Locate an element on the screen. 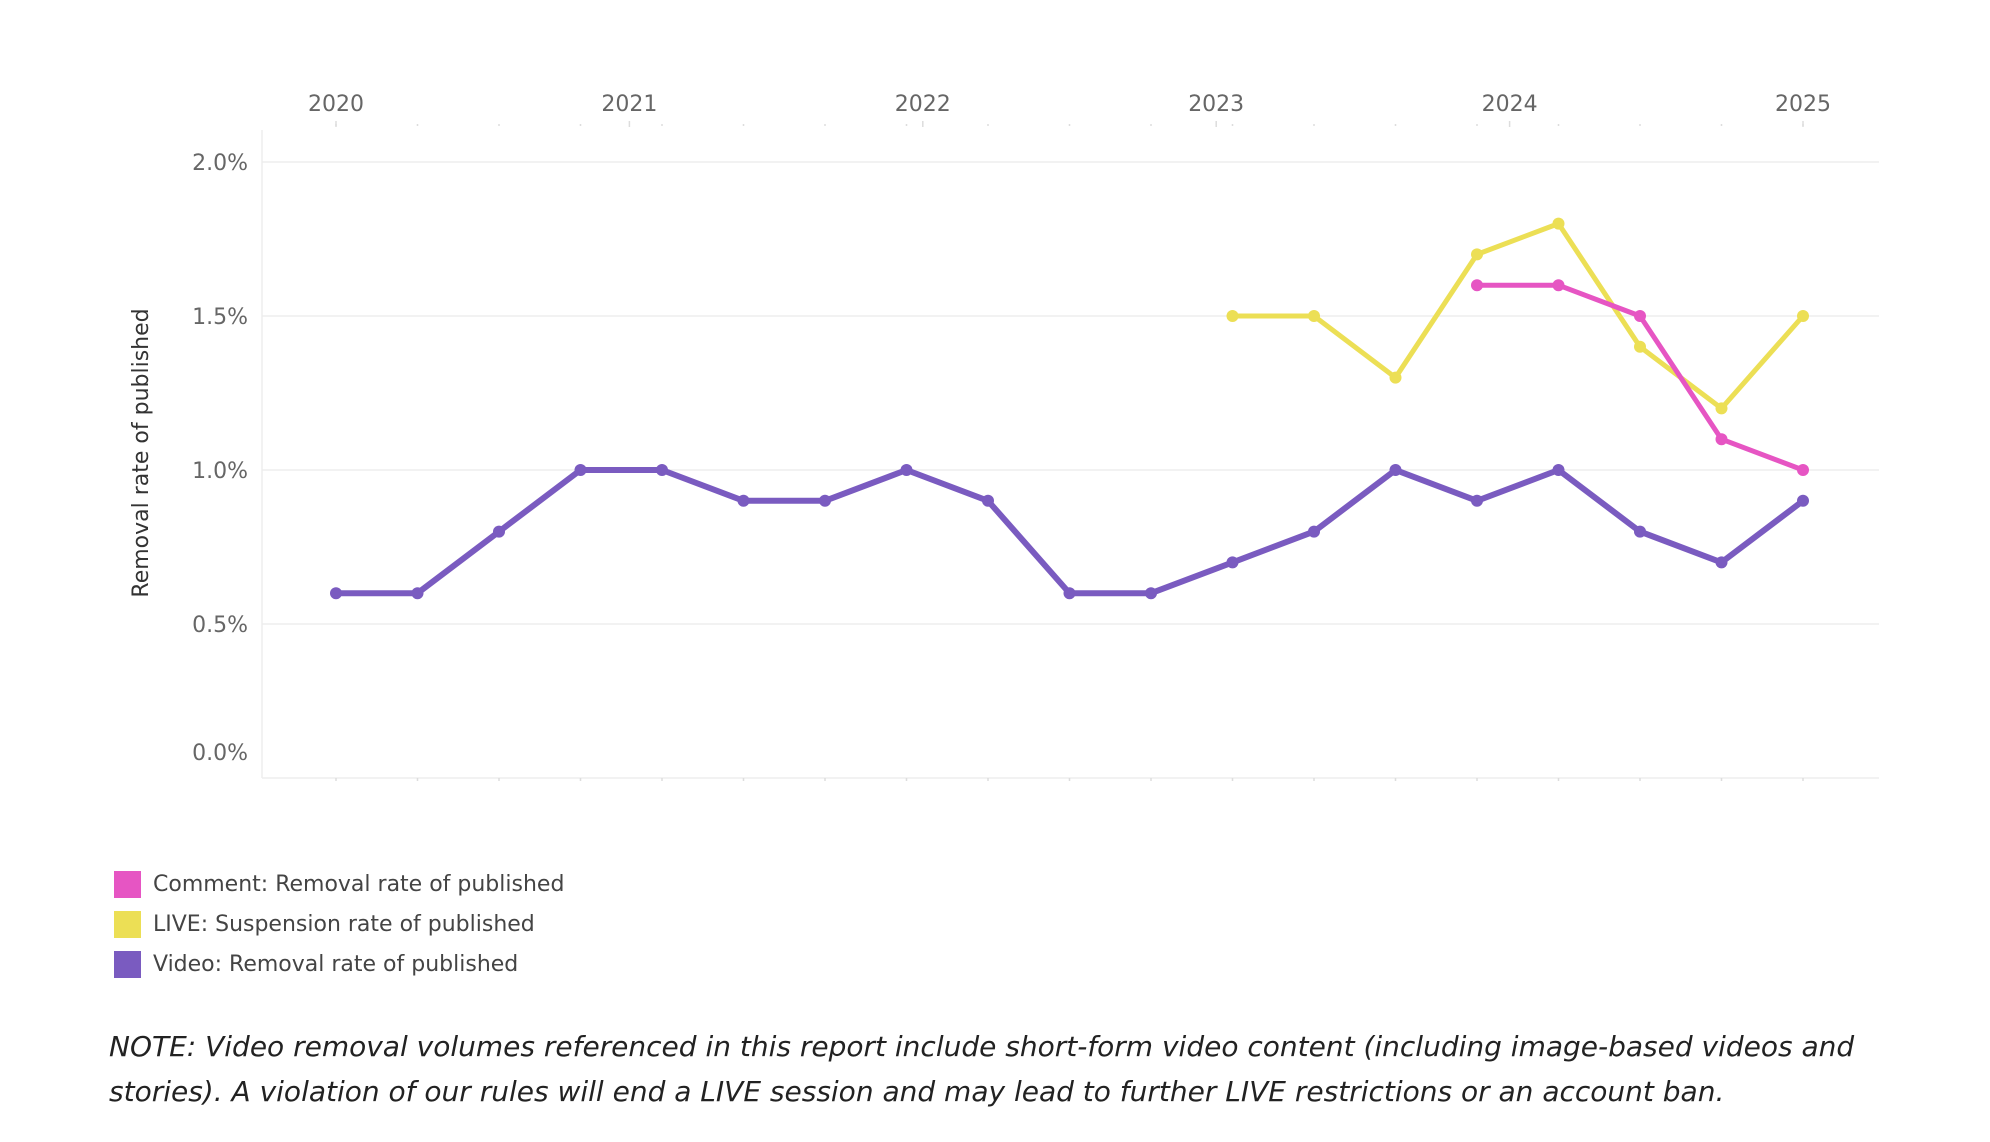 Image resolution: width=1990 pixels, height=1142 pixels. legend-item-video: Video: Removal rate of published is located at coordinates (339, 964).